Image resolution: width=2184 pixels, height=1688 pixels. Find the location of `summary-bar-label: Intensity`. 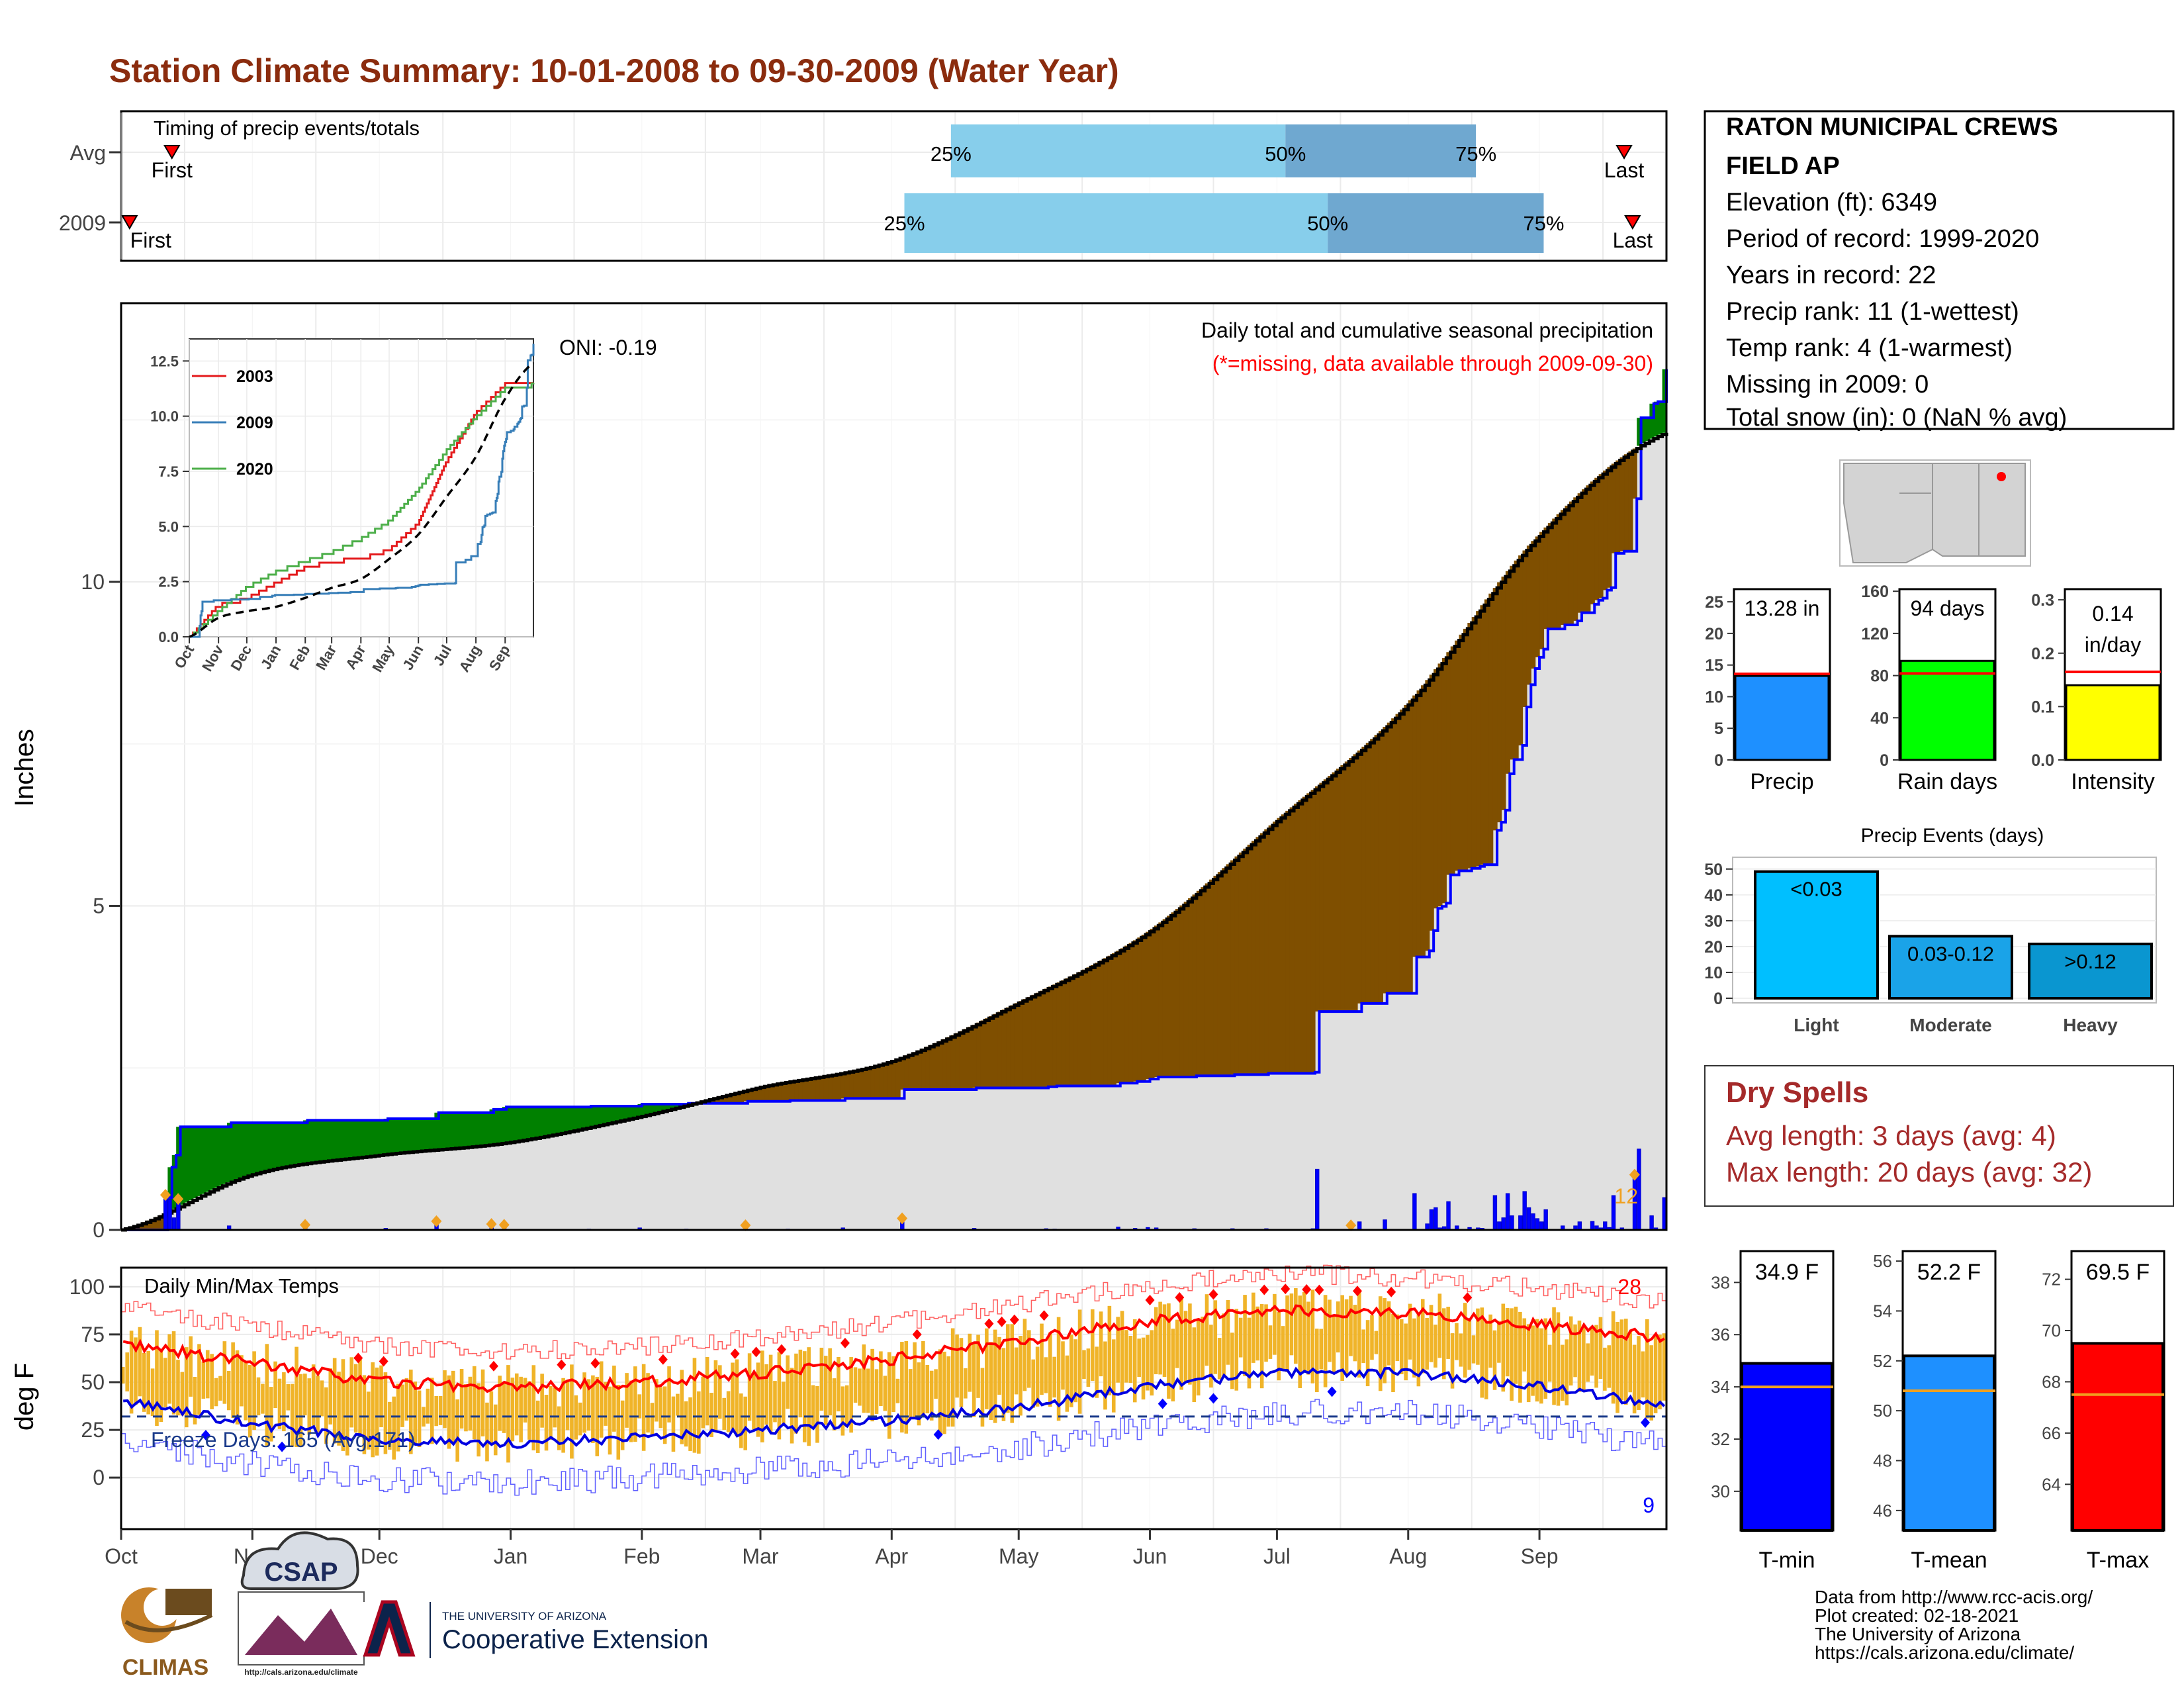

summary-bar-label: Intensity is located at coordinates (2113, 781).